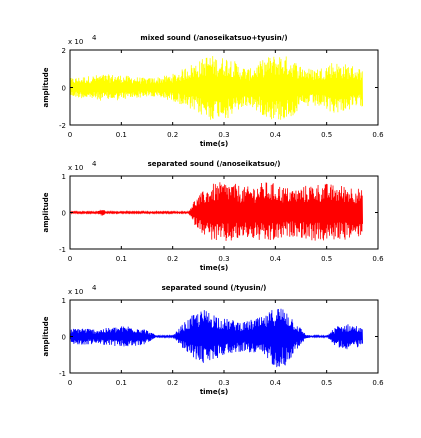 The height and width of the screenshot is (438, 421). What do you see at coordinates (64, 51) in the screenshot?
I see `y-tick-label-1-2: 2` at bounding box center [64, 51].